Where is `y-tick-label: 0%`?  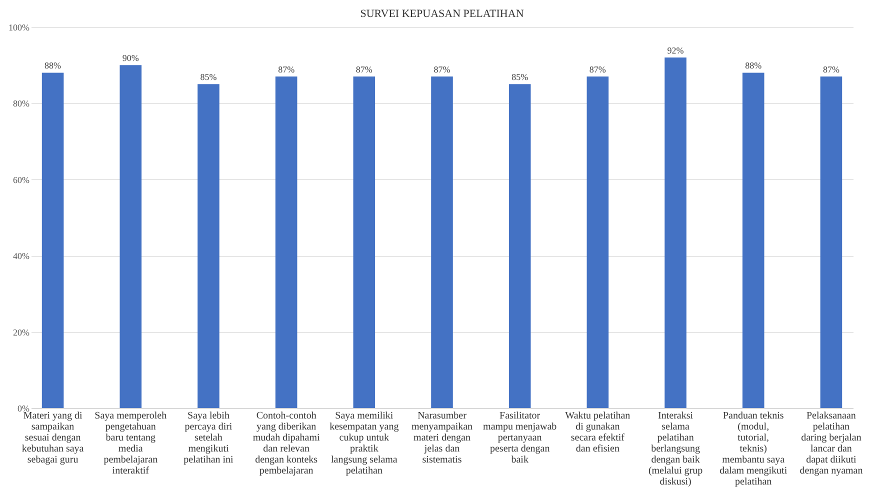
y-tick-label: 0% is located at coordinates (24, 409).